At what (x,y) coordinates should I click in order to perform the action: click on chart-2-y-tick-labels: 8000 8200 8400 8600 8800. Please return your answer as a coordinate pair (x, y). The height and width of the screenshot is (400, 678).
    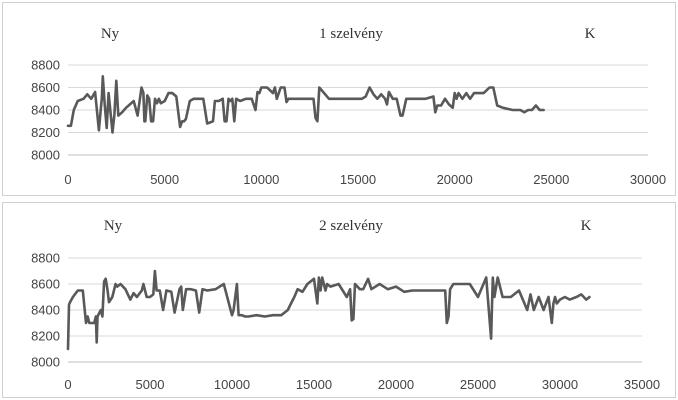
    Looking at the image, I should click on (45, 310).